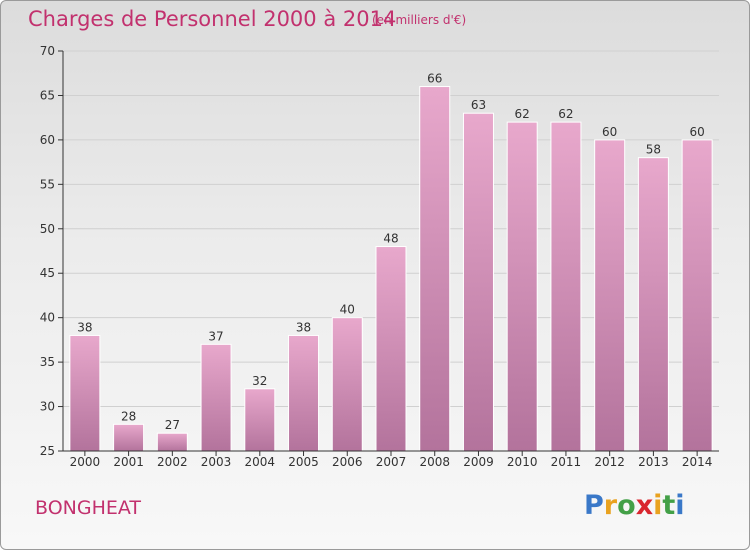 The width and height of the screenshot is (750, 550). I want to click on bar-2011, so click(566, 286).